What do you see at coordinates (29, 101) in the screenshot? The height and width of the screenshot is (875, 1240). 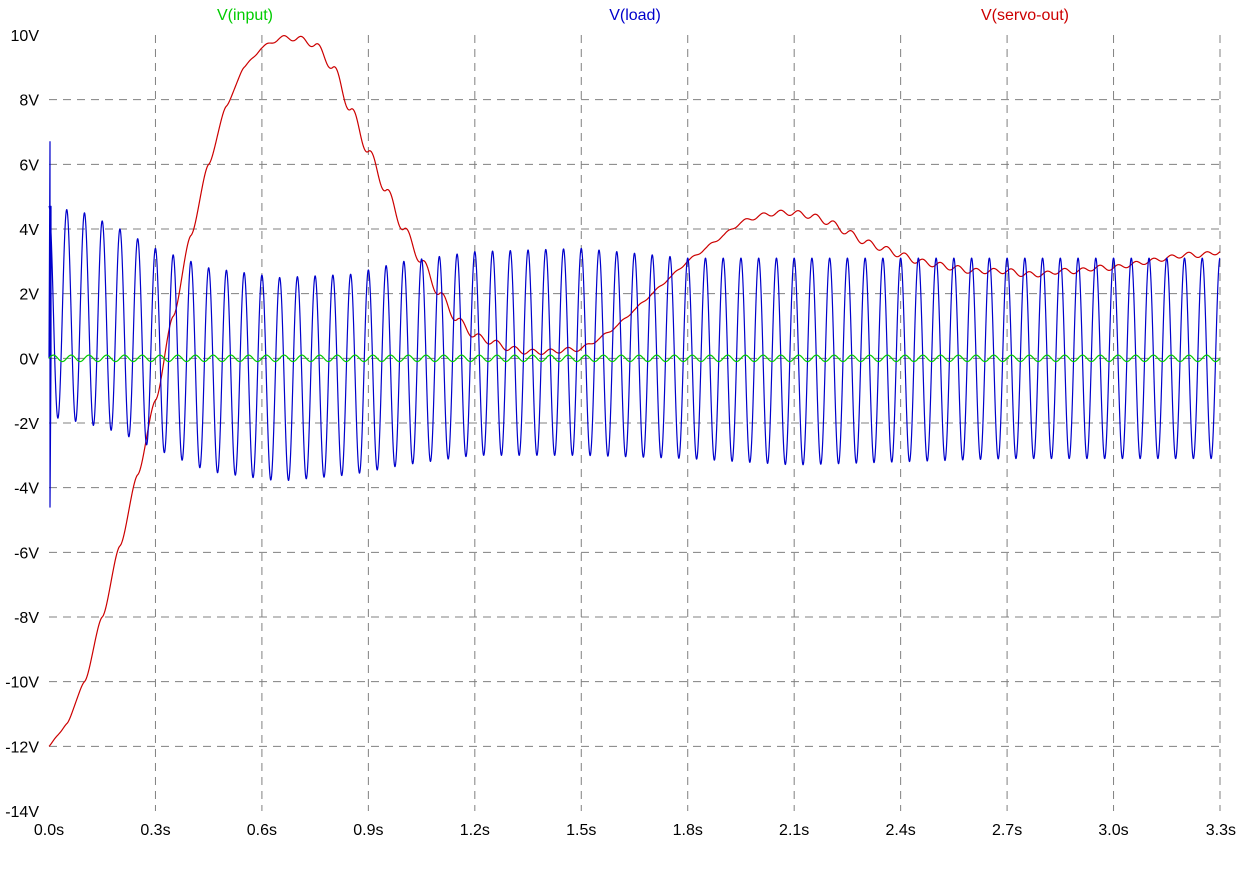 I see `y-tick-label: 8V` at bounding box center [29, 101].